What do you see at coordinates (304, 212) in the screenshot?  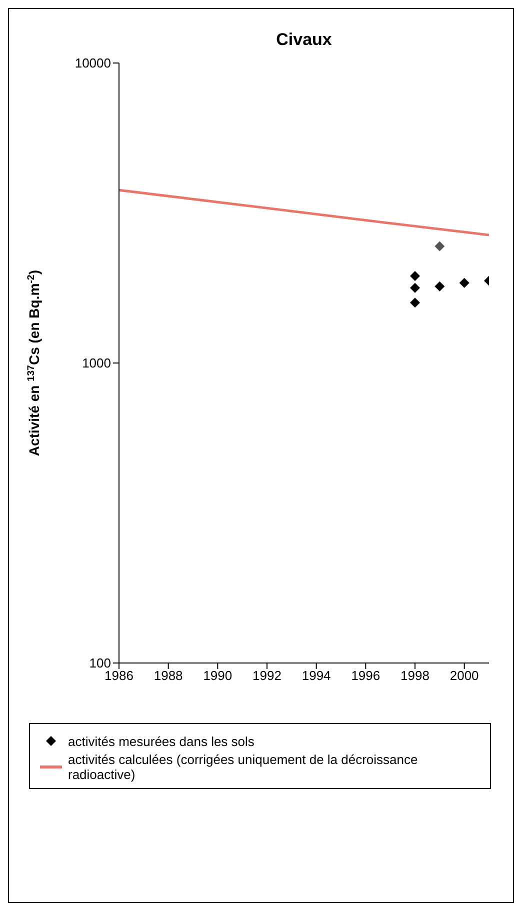 I see `line-series` at bounding box center [304, 212].